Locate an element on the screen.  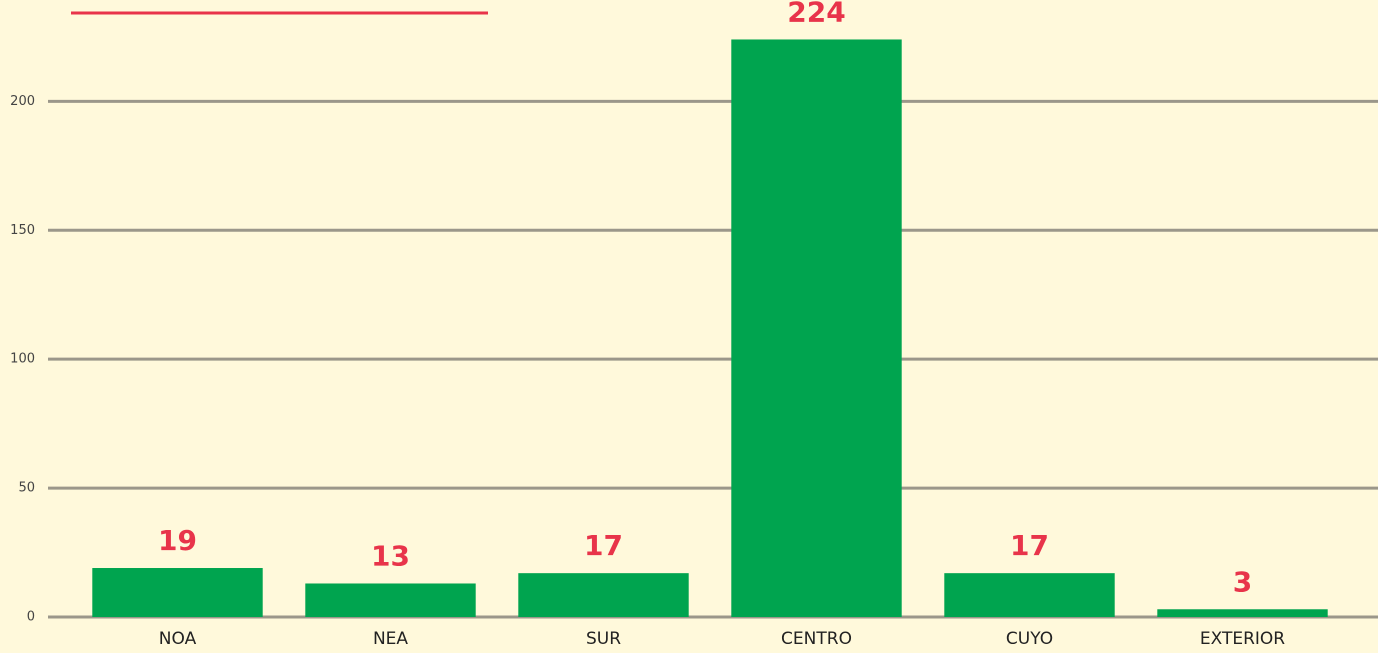
x-tick-label: CUYO is located at coordinates (1029, 639).